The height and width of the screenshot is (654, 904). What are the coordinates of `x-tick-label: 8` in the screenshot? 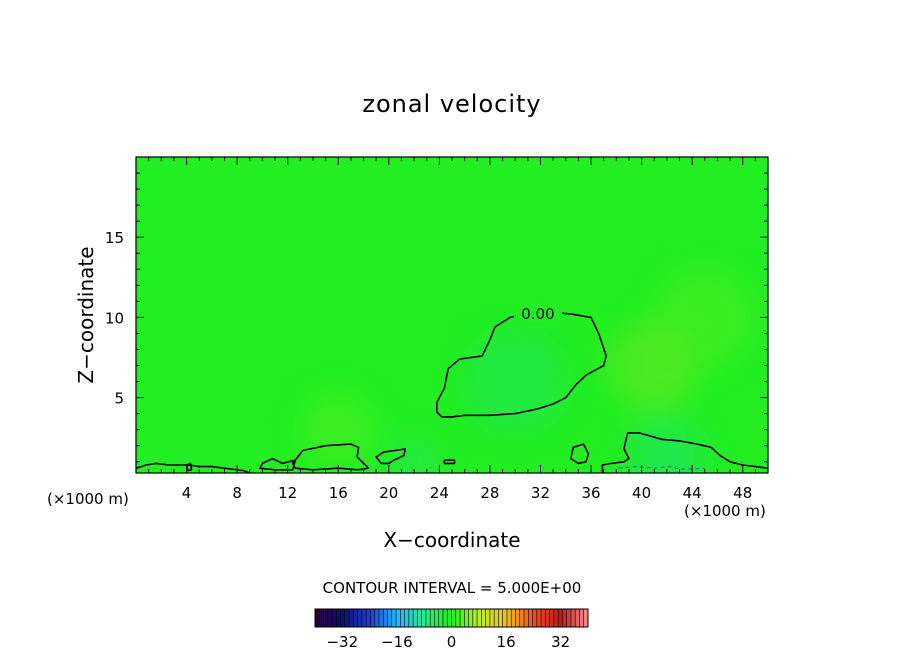 It's located at (237, 493).